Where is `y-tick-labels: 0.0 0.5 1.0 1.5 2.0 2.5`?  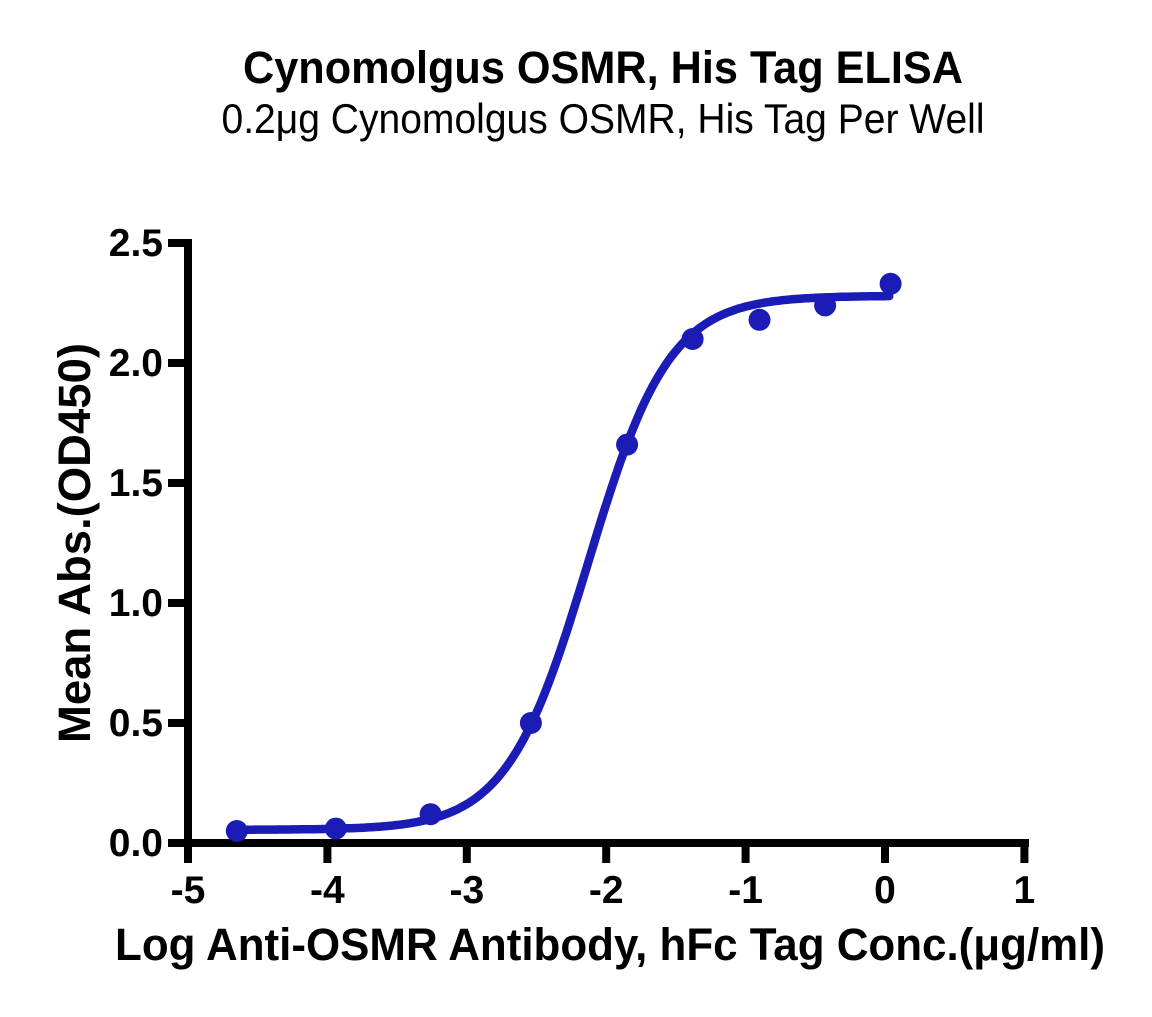 y-tick-labels: 0.0 0.5 1.0 1.5 2.0 2.5 is located at coordinates (136, 543).